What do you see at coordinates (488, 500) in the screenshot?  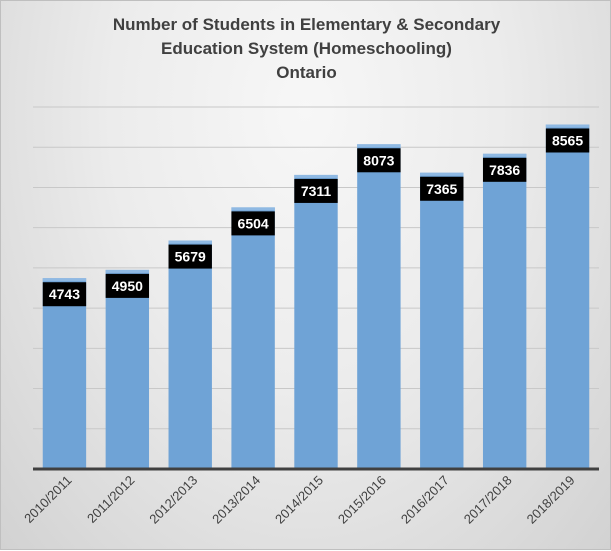 I see `x-tick-label: 2017/2018` at bounding box center [488, 500].